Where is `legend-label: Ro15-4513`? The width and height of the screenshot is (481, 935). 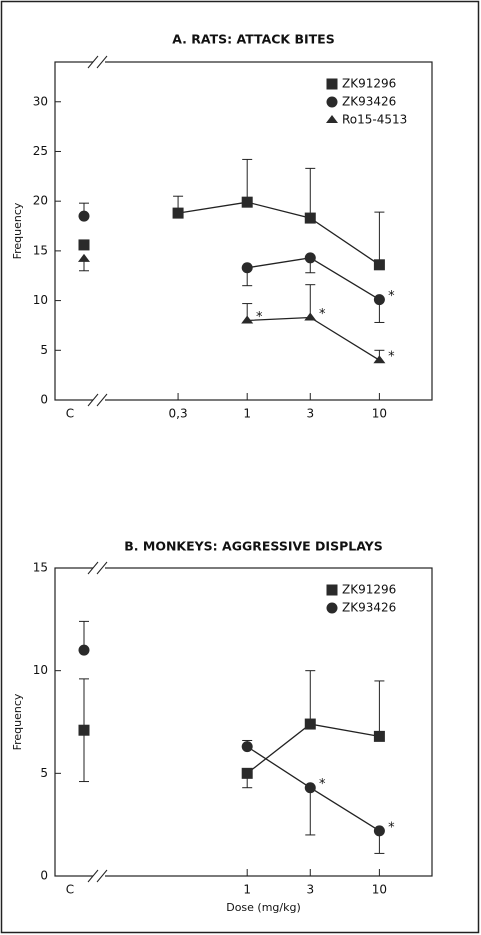
legend-label: Ro15-4513 is located at coordinates (374, 120).